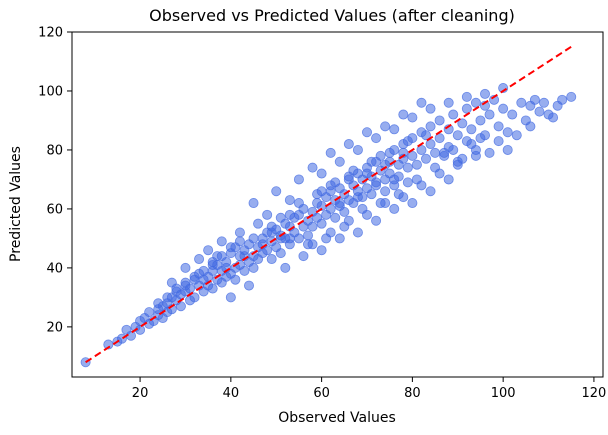 Image resolution: width=608 pixels, height=435 pixels. Describe the element at coordinates (369, 389) in the screenshot. I see `x-axis-ticks: 20 40 60 80 100 120` at that location.